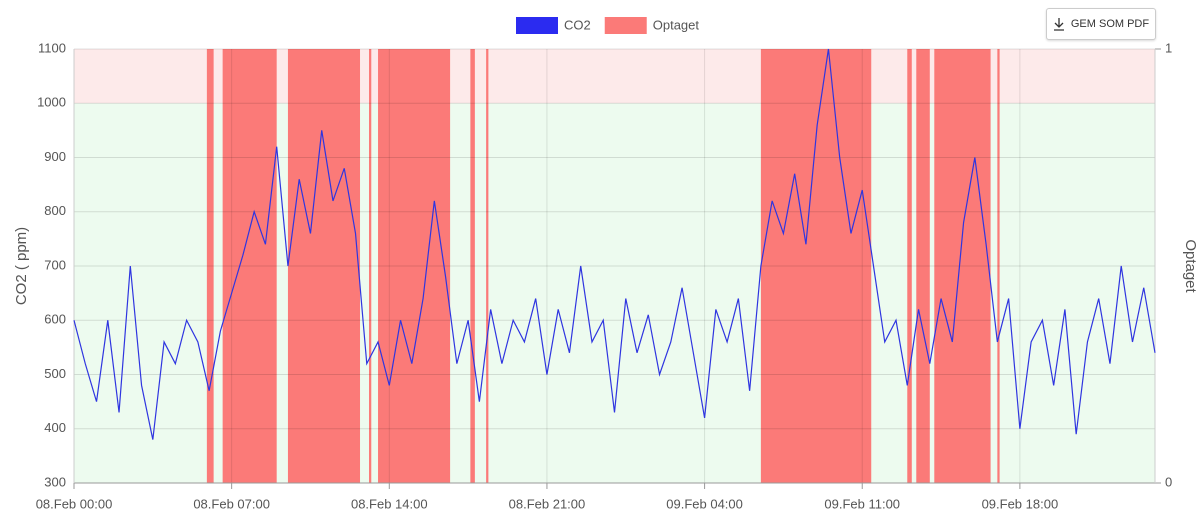  Describe the element at coordinates (51, 102) in the screenshot. I see `y-tick-label: 1000` at that location.